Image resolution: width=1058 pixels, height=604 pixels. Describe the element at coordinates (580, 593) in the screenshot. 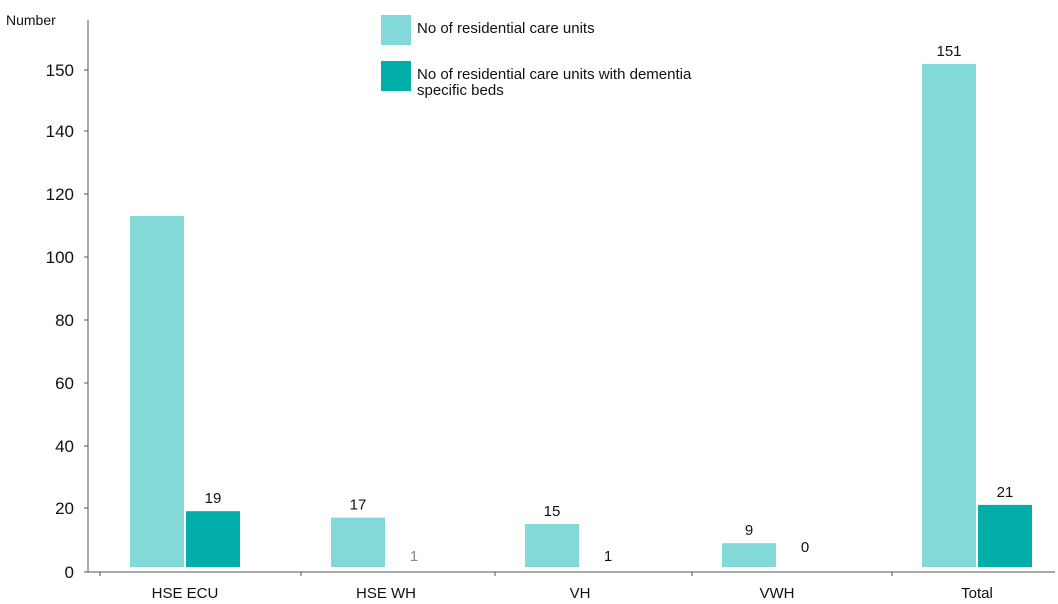

I see `x-tick-label: VH` at that location.